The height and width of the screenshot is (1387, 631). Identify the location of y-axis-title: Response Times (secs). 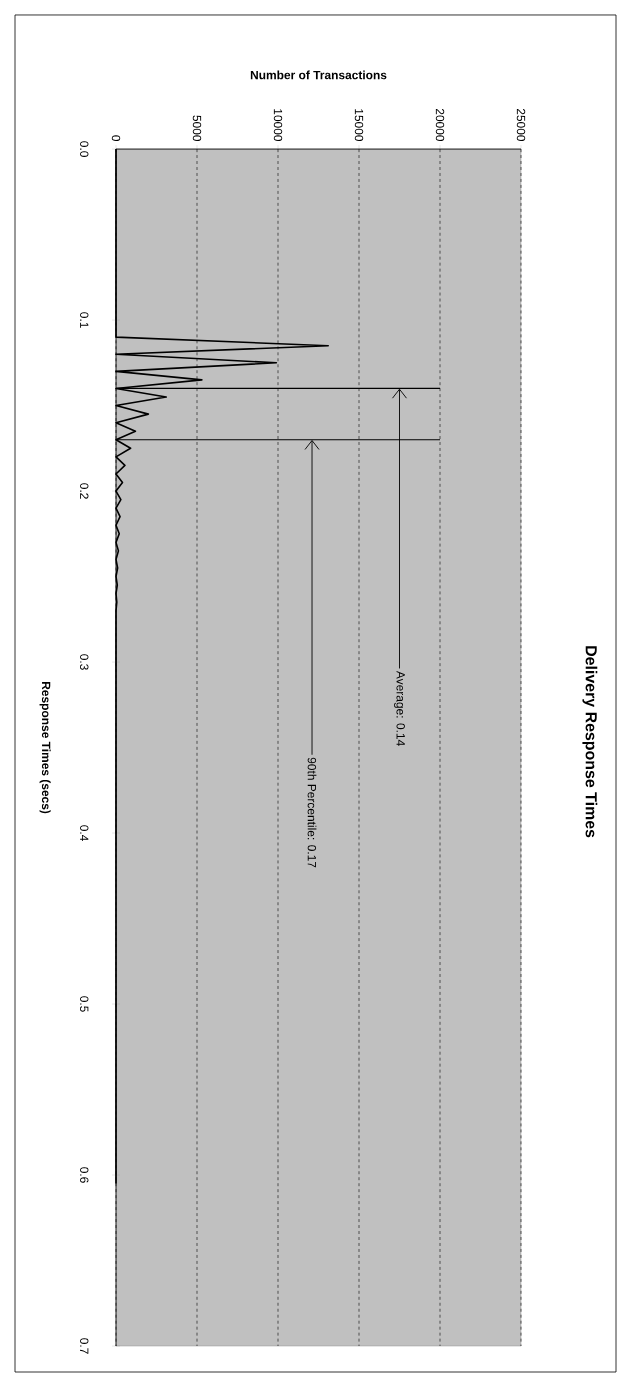
(45, 748).